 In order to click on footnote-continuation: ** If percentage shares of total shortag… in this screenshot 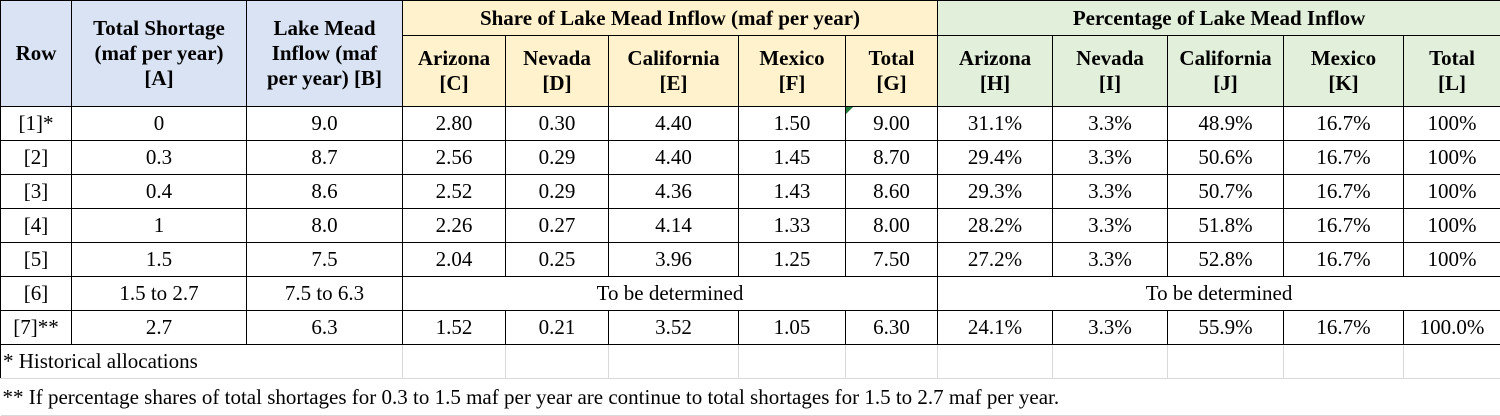, I will do `click(750, 397)`.